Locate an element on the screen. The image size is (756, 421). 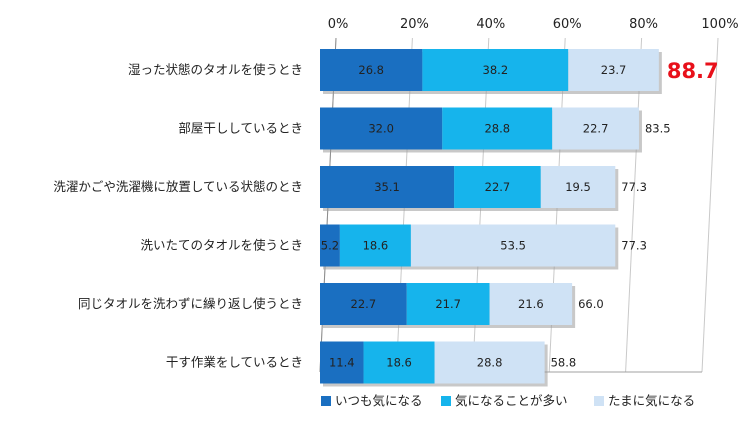
segment-value-label: 26.8 is located at coordinates (371, 70).